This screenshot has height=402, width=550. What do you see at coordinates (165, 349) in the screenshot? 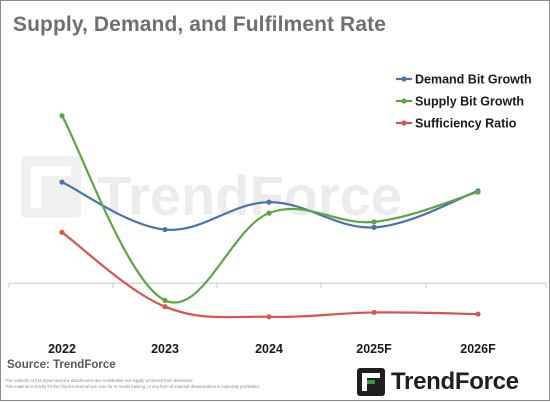
I see `x-tick-label: 2023` at bounding box center [165, 349].